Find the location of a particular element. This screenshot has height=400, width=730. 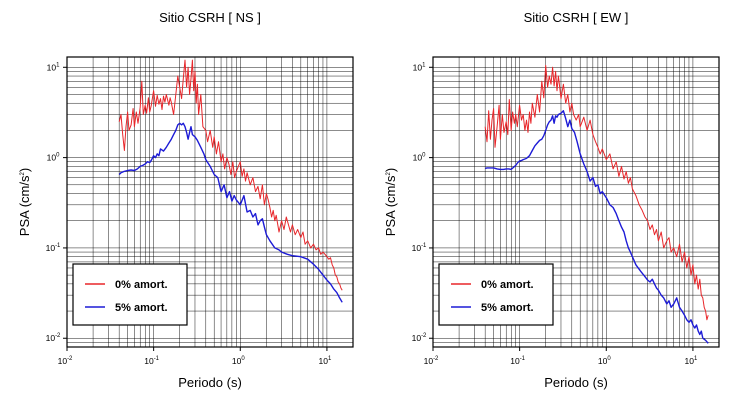

series-line-5-amort is located at coordinates (230, 212).